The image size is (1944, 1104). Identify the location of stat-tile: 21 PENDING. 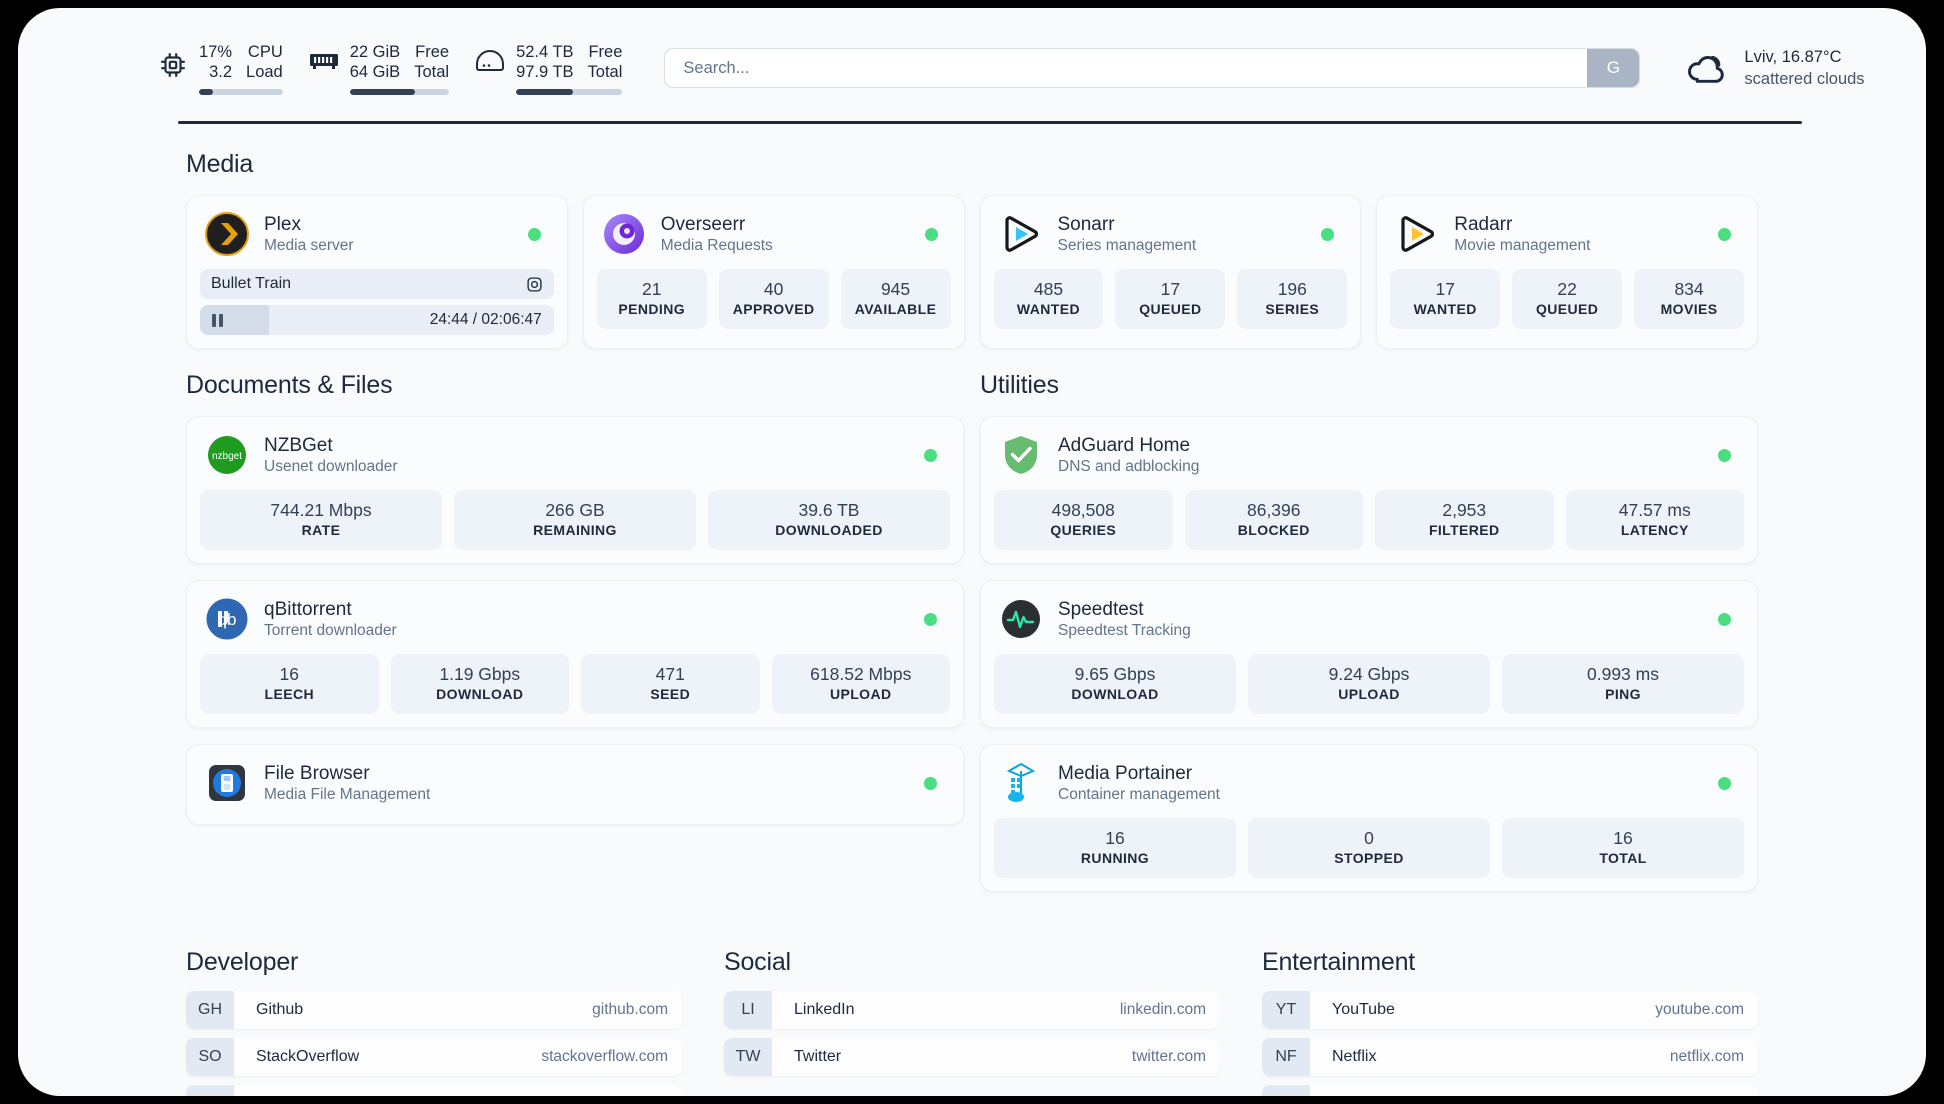
(651, 299).